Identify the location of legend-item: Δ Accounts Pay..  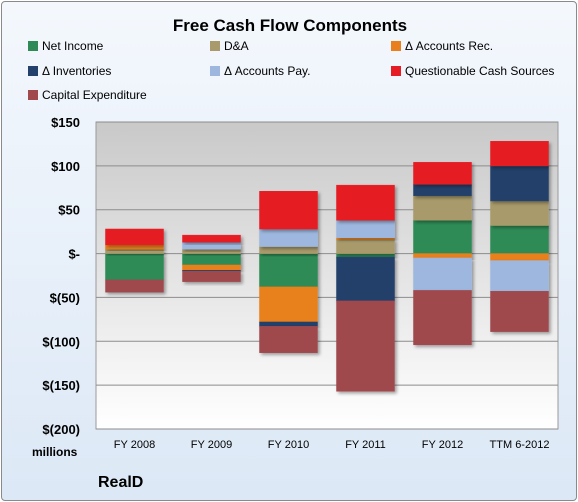
(260, 71).